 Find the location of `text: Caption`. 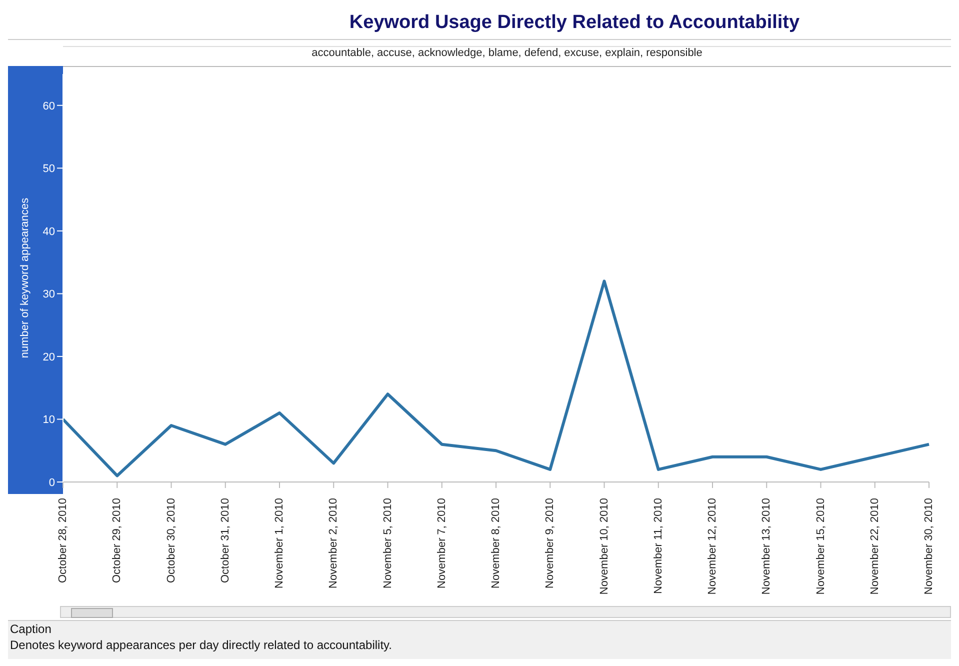

text: Caption is located at coordinates (30, 629).